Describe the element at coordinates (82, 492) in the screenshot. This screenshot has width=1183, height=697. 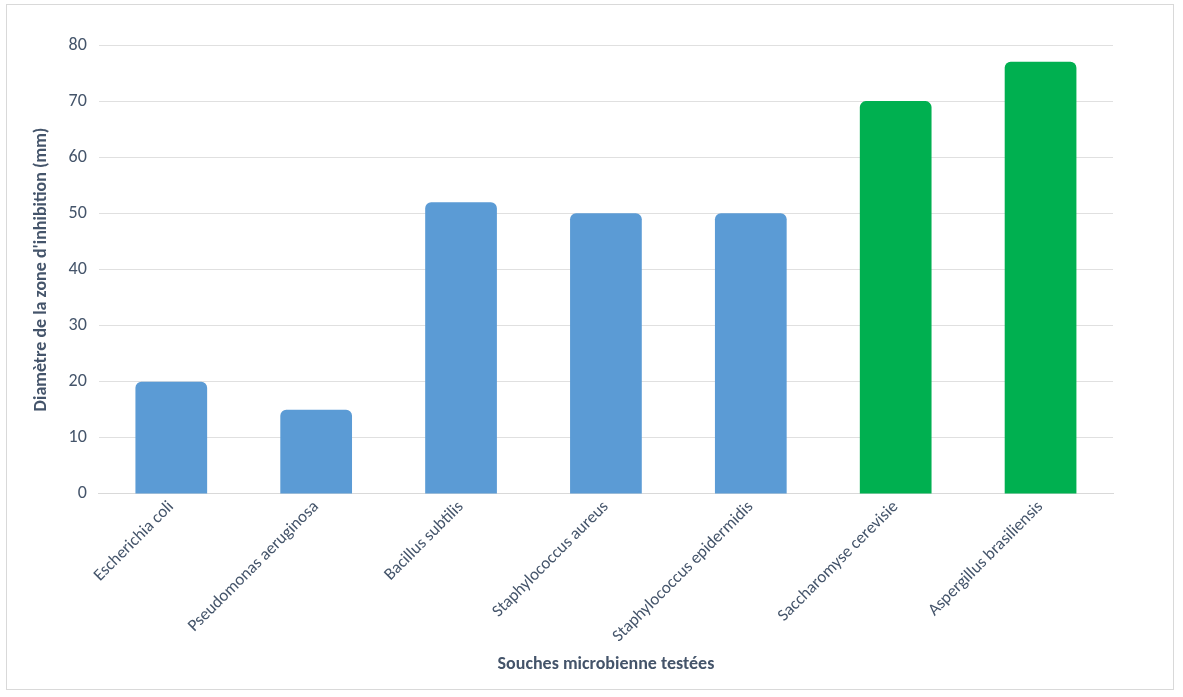
I see `y-tick-label: 0` at that location.